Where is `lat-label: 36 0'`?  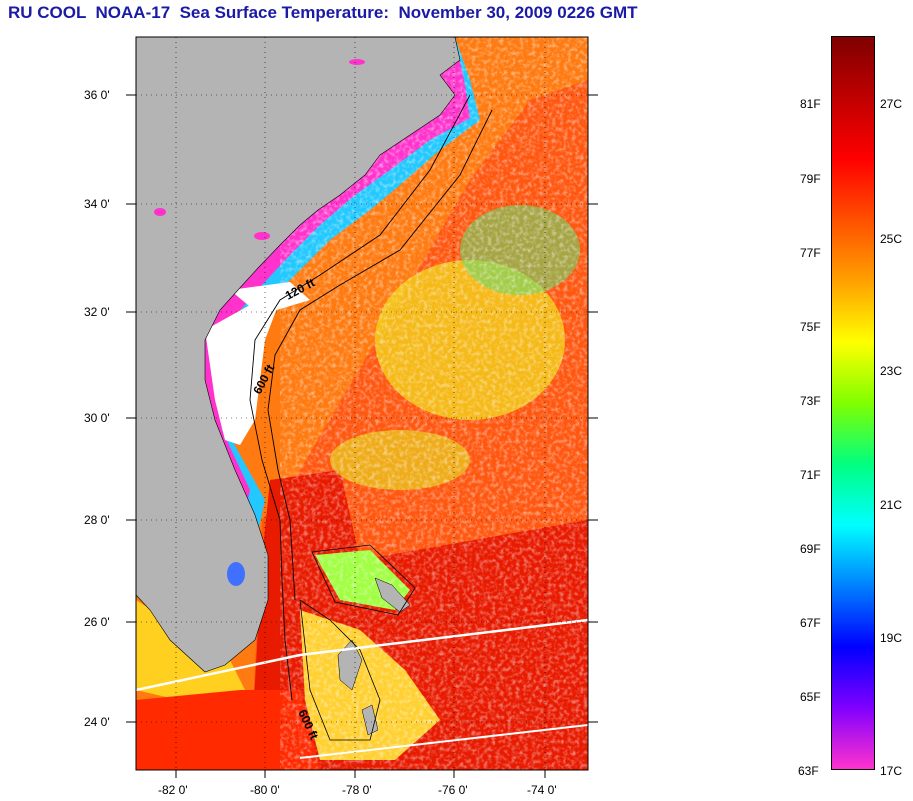 lat-label: 36 0' is located at coordinates (97, 95).